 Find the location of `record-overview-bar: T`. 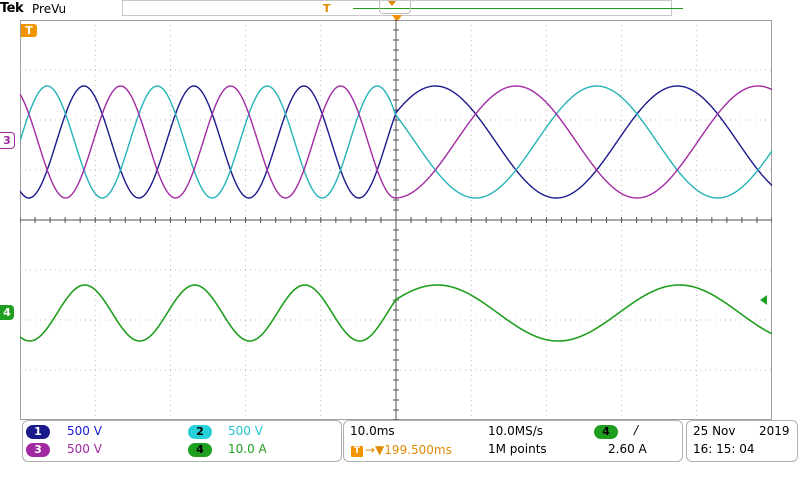

record-overview-bar: T is located at coordinates (402, 8).